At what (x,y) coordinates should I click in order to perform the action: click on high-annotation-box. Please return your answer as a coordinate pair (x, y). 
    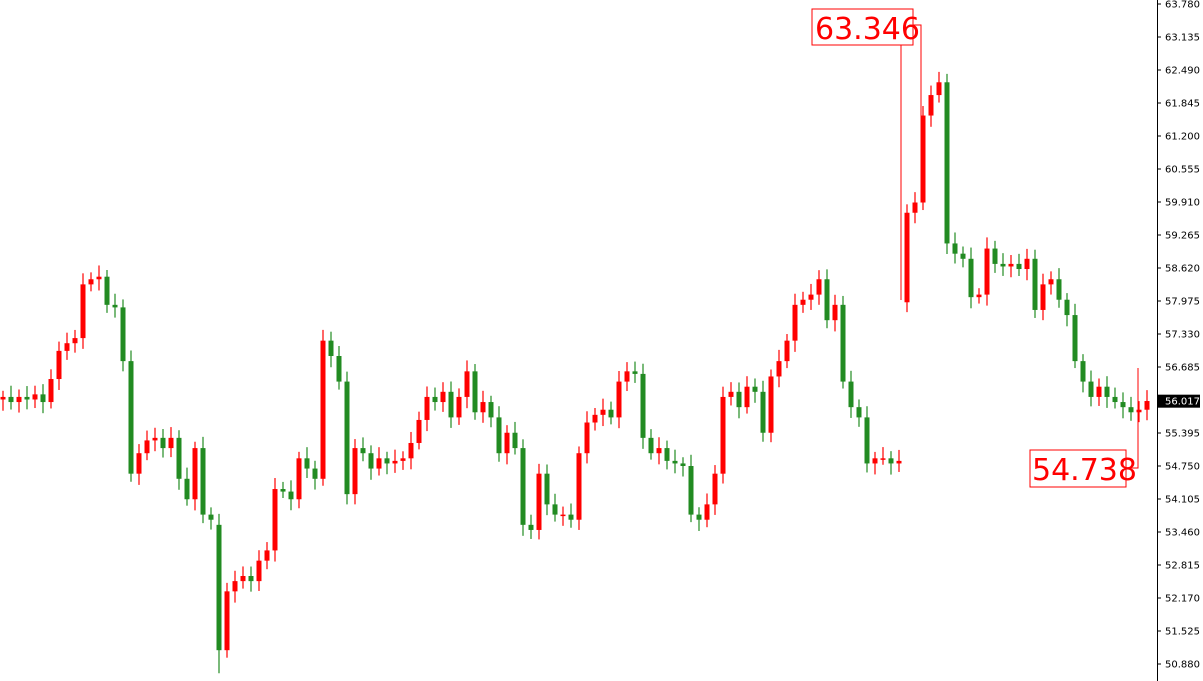
    Looking at the image, I should click on (862, 27).